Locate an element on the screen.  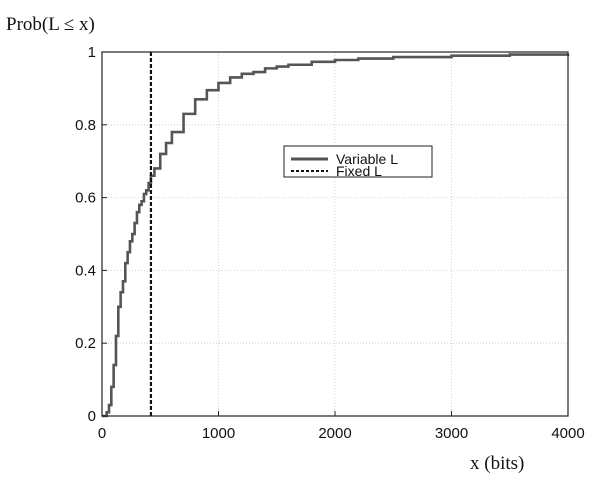
y-tick-label: 0 is located at coordinates (92, 416).